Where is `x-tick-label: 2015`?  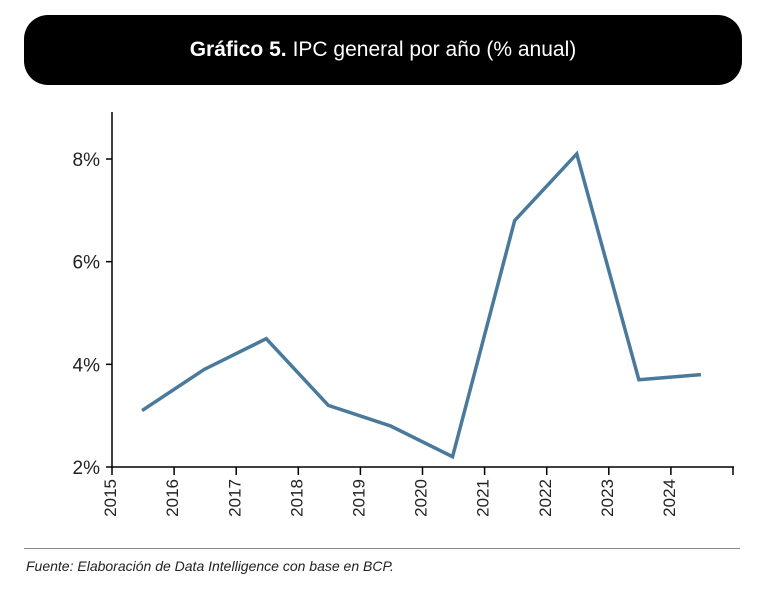 x-tick-label: 2015 is located at coordinates (110, 498).